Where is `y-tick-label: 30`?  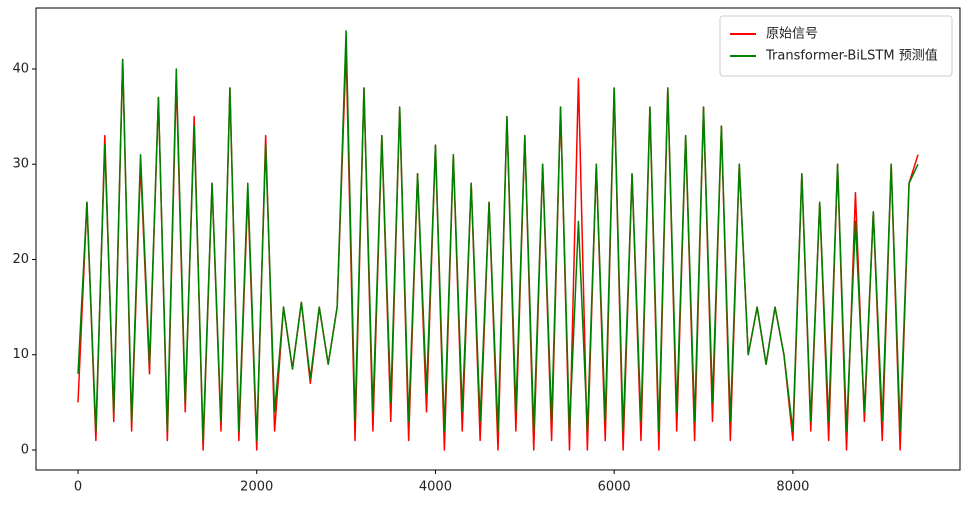
y-tick-label: 30 is located at coordinates (20, 164).